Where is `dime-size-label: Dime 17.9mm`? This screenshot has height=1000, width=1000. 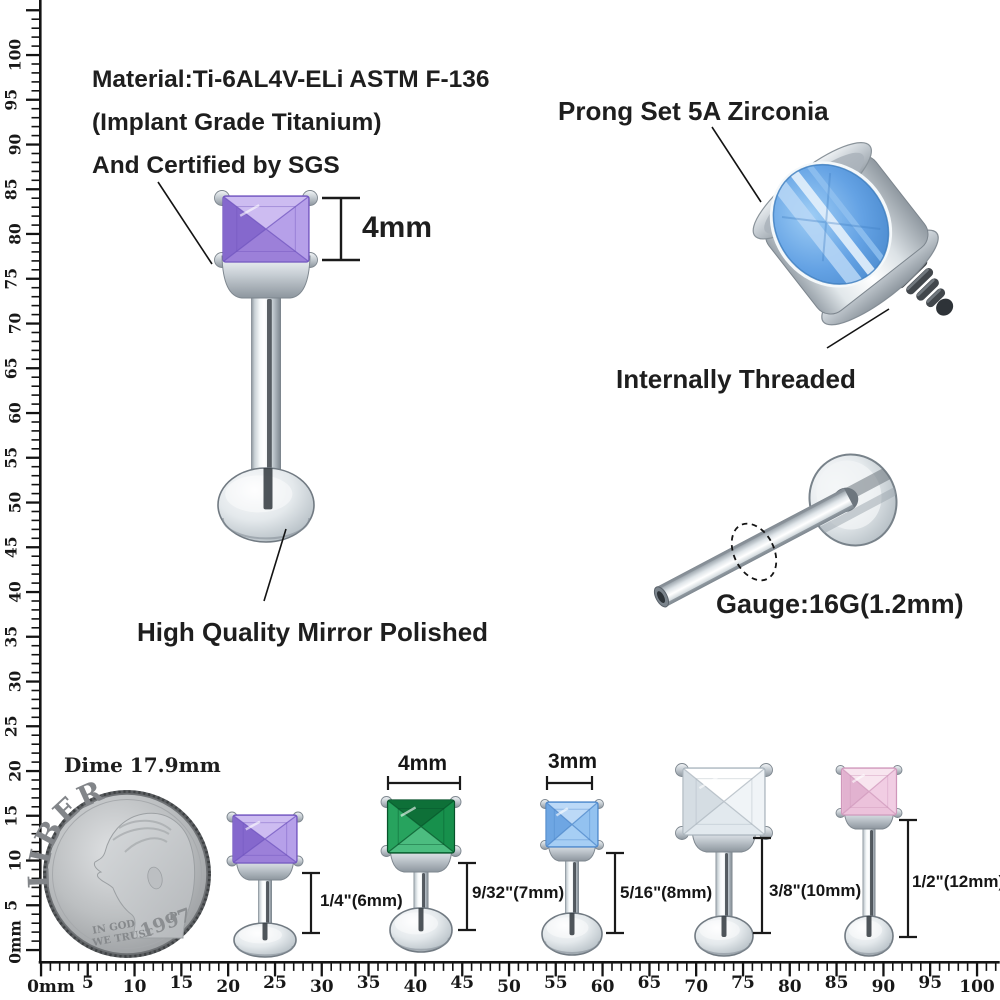
dime-size-label: Dime 17.9mm is located at coordinates (142, 765).